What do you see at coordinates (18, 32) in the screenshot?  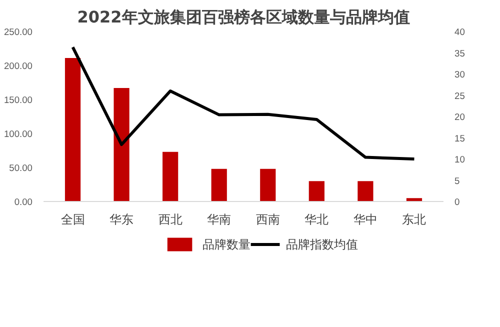 I see `y-tick-label: 250.00` at bounding box center [18, 32].